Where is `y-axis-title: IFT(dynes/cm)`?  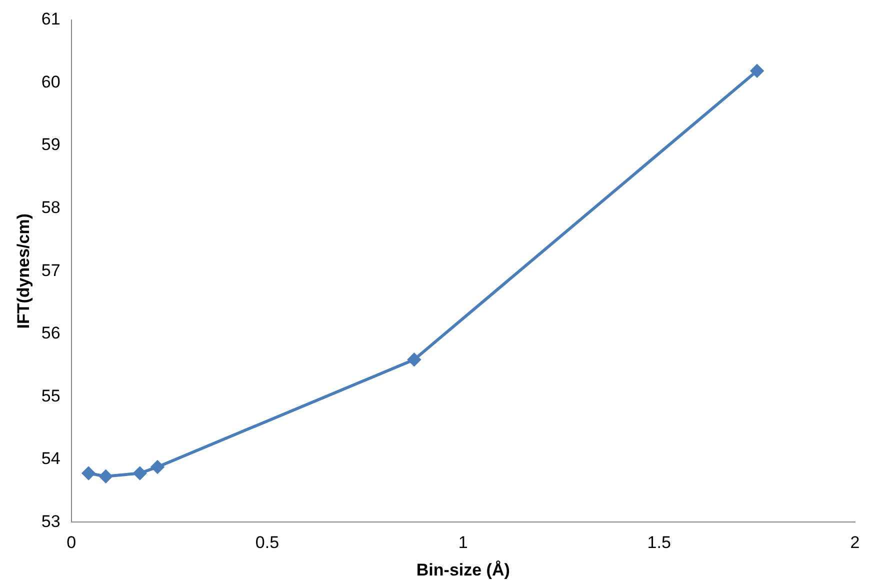 y-axis-title: IFT(dynes/cm) is located at coordinates (23, 271).